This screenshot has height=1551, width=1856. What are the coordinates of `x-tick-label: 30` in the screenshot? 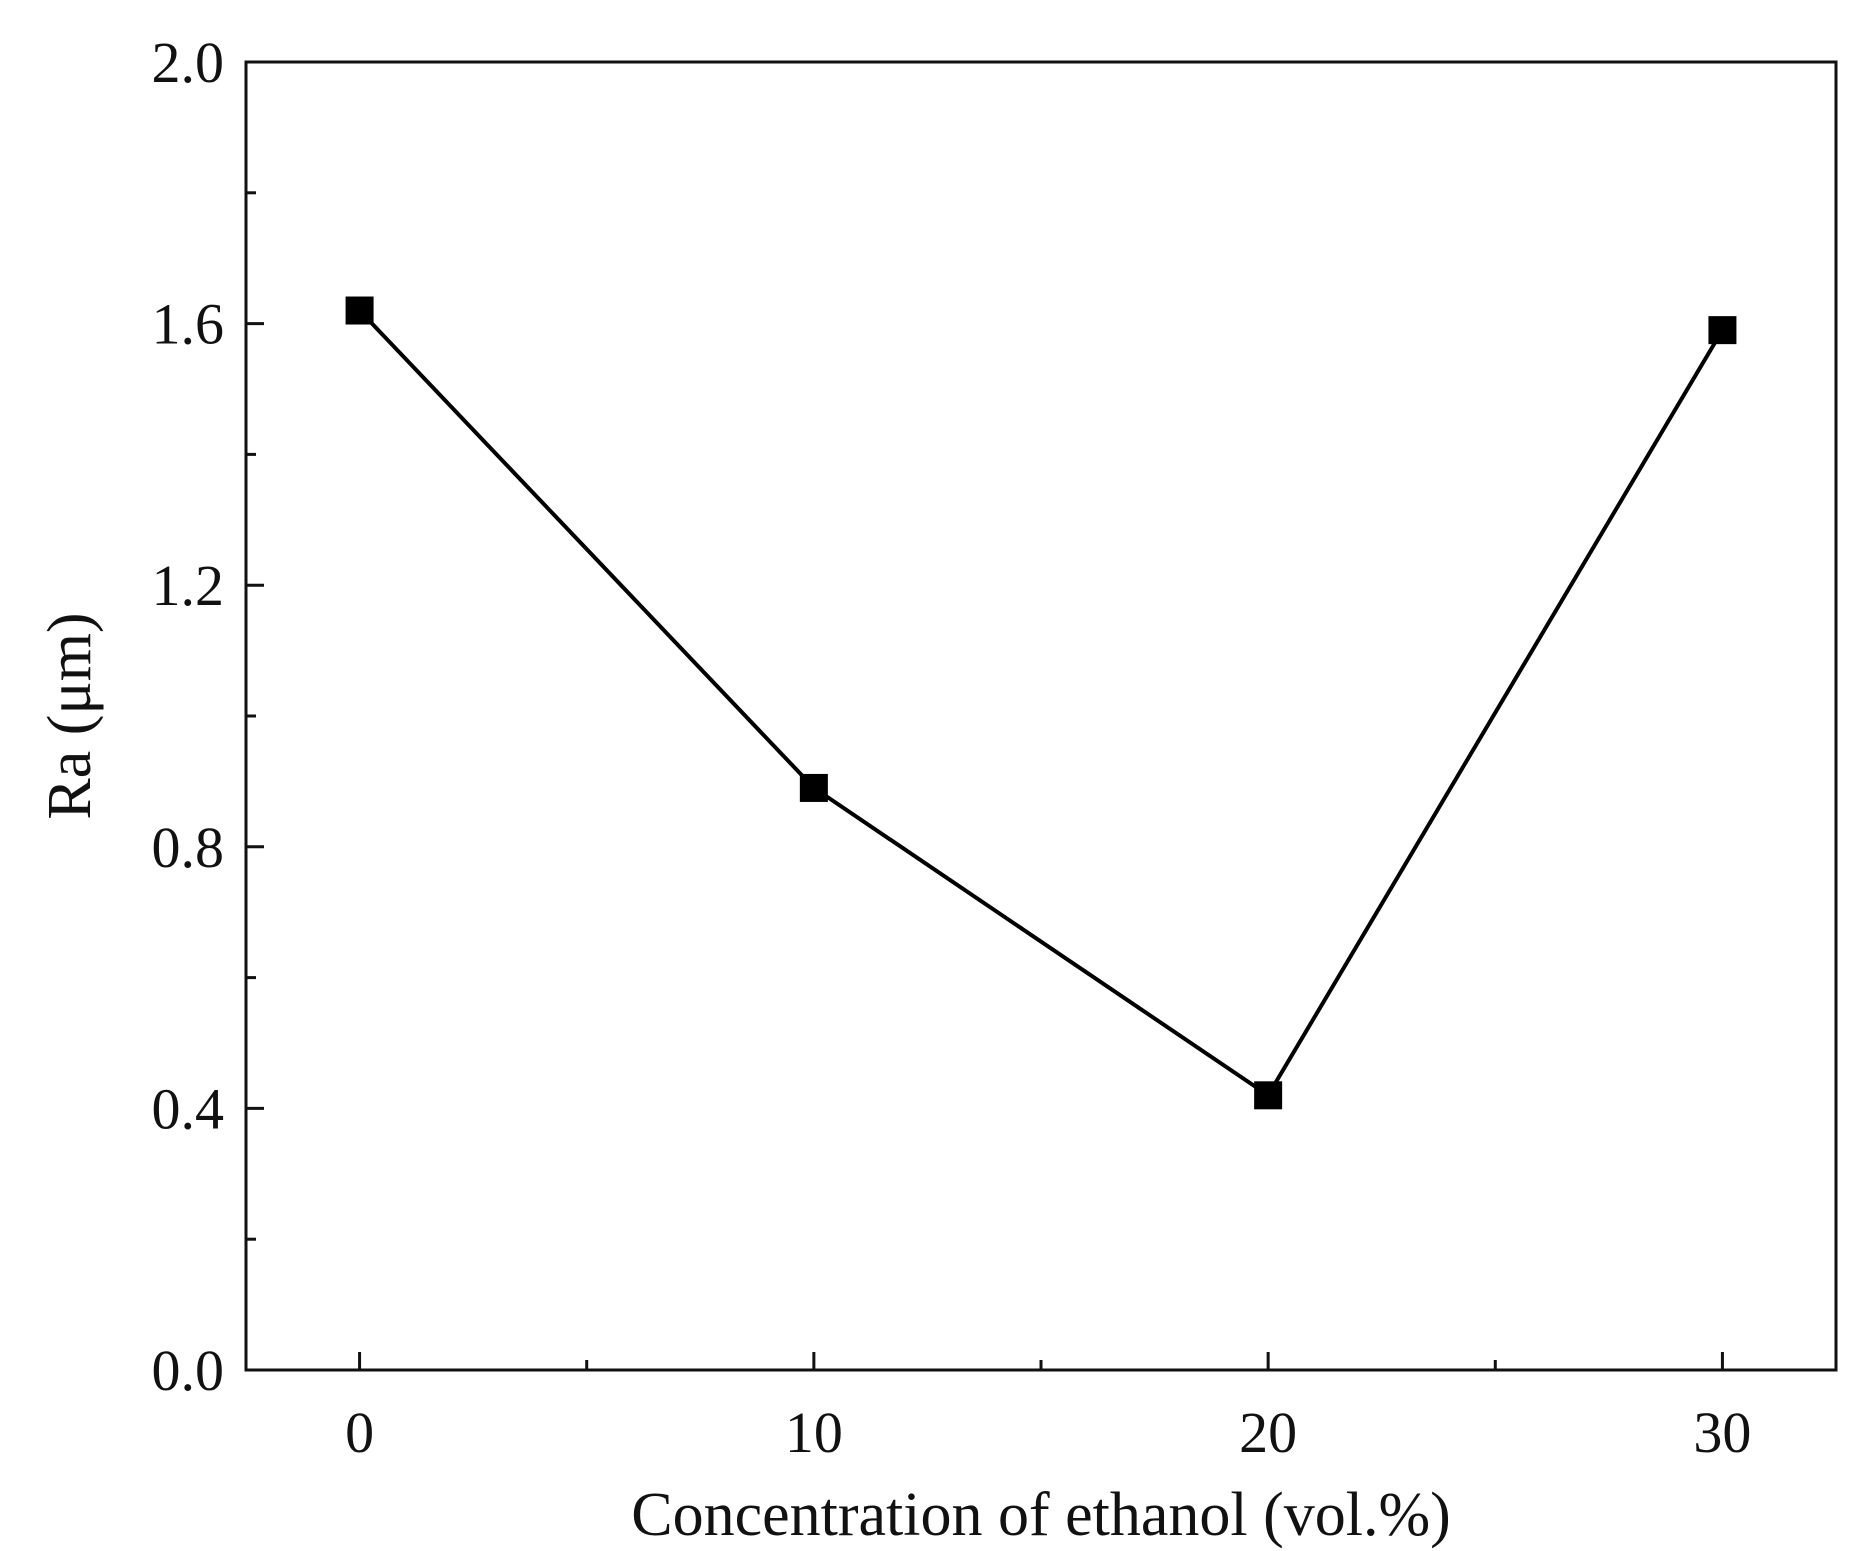 It's located at (1722, 1432).